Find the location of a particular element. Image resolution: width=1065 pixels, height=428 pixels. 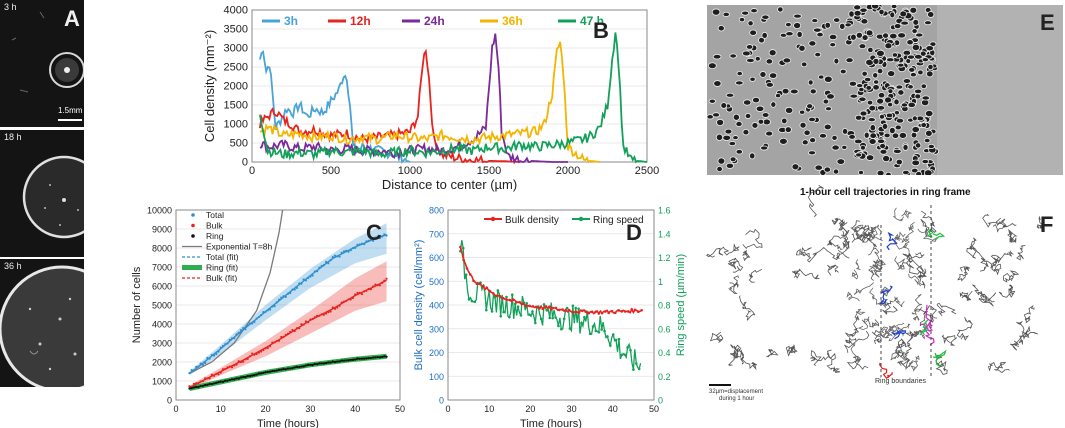

y-tick-label: 800 is located at coordinates (436, 211).